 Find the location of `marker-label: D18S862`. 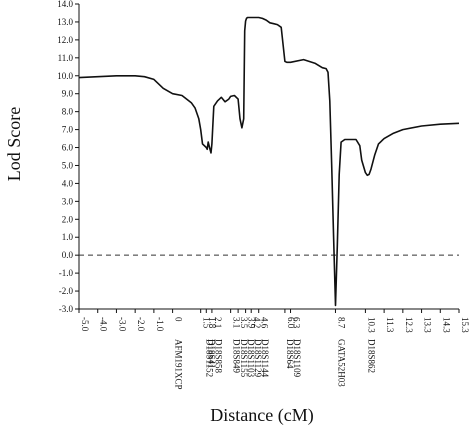

marker-label: D18S862 is located at coordinates (371, 356).